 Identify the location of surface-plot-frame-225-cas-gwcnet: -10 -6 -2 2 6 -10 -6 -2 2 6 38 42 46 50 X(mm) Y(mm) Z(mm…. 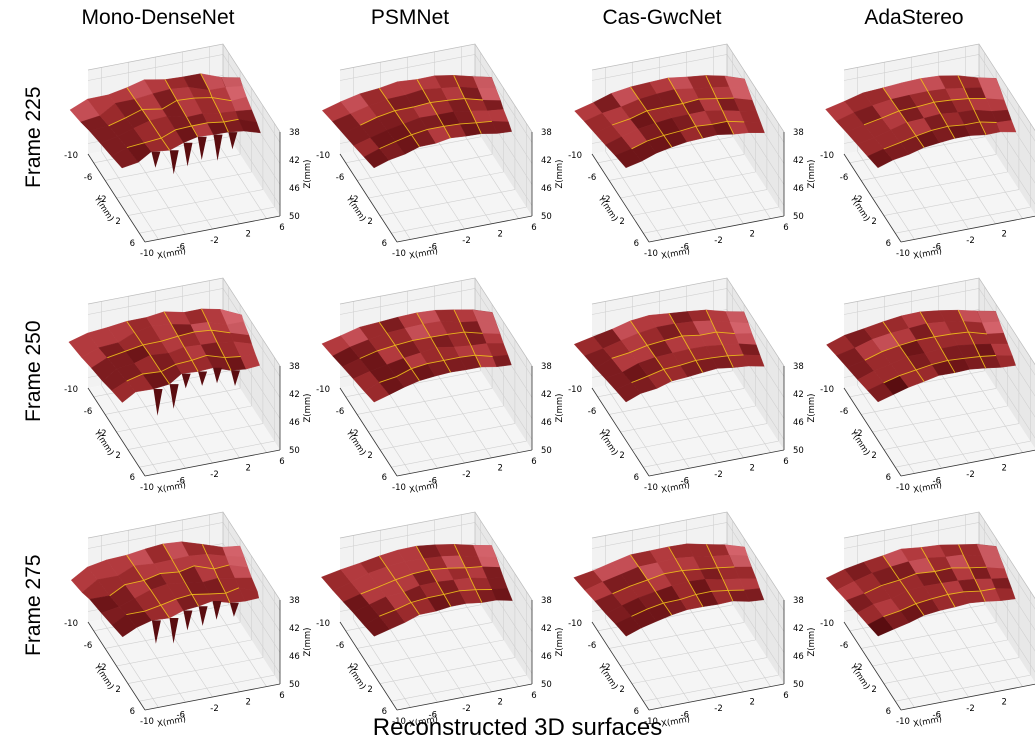
(692, 152).